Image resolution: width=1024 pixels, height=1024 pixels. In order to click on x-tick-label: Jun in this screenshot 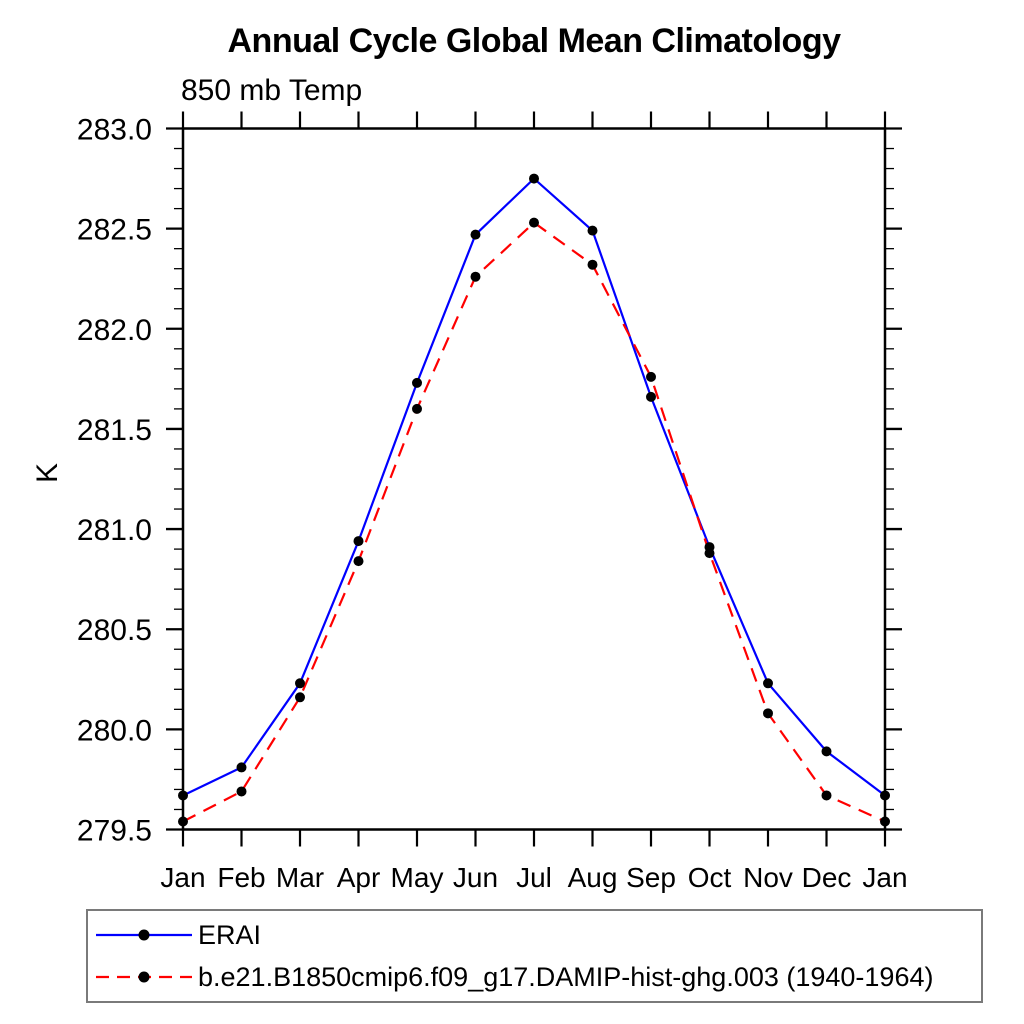, I will do `click(475, 877)`.